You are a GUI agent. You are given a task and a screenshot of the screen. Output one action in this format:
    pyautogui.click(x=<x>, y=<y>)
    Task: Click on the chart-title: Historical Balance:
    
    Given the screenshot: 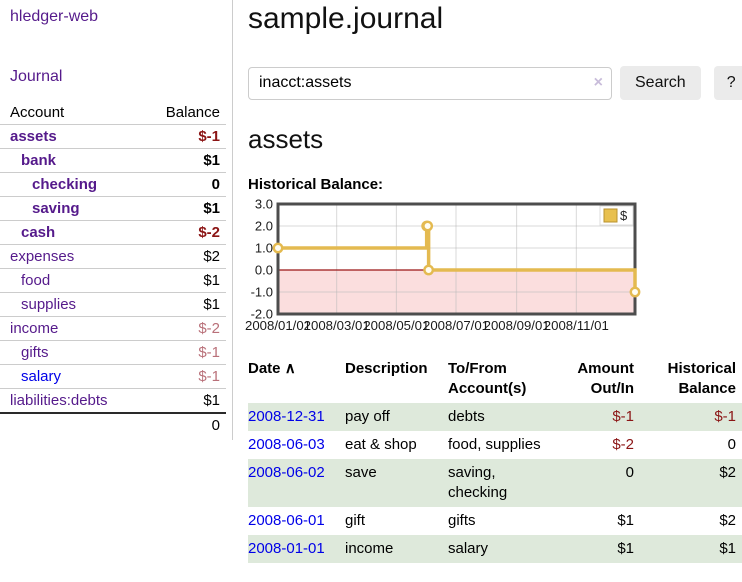 What is the action you would take?
    pyautogui.click(x=316, y=184)
    